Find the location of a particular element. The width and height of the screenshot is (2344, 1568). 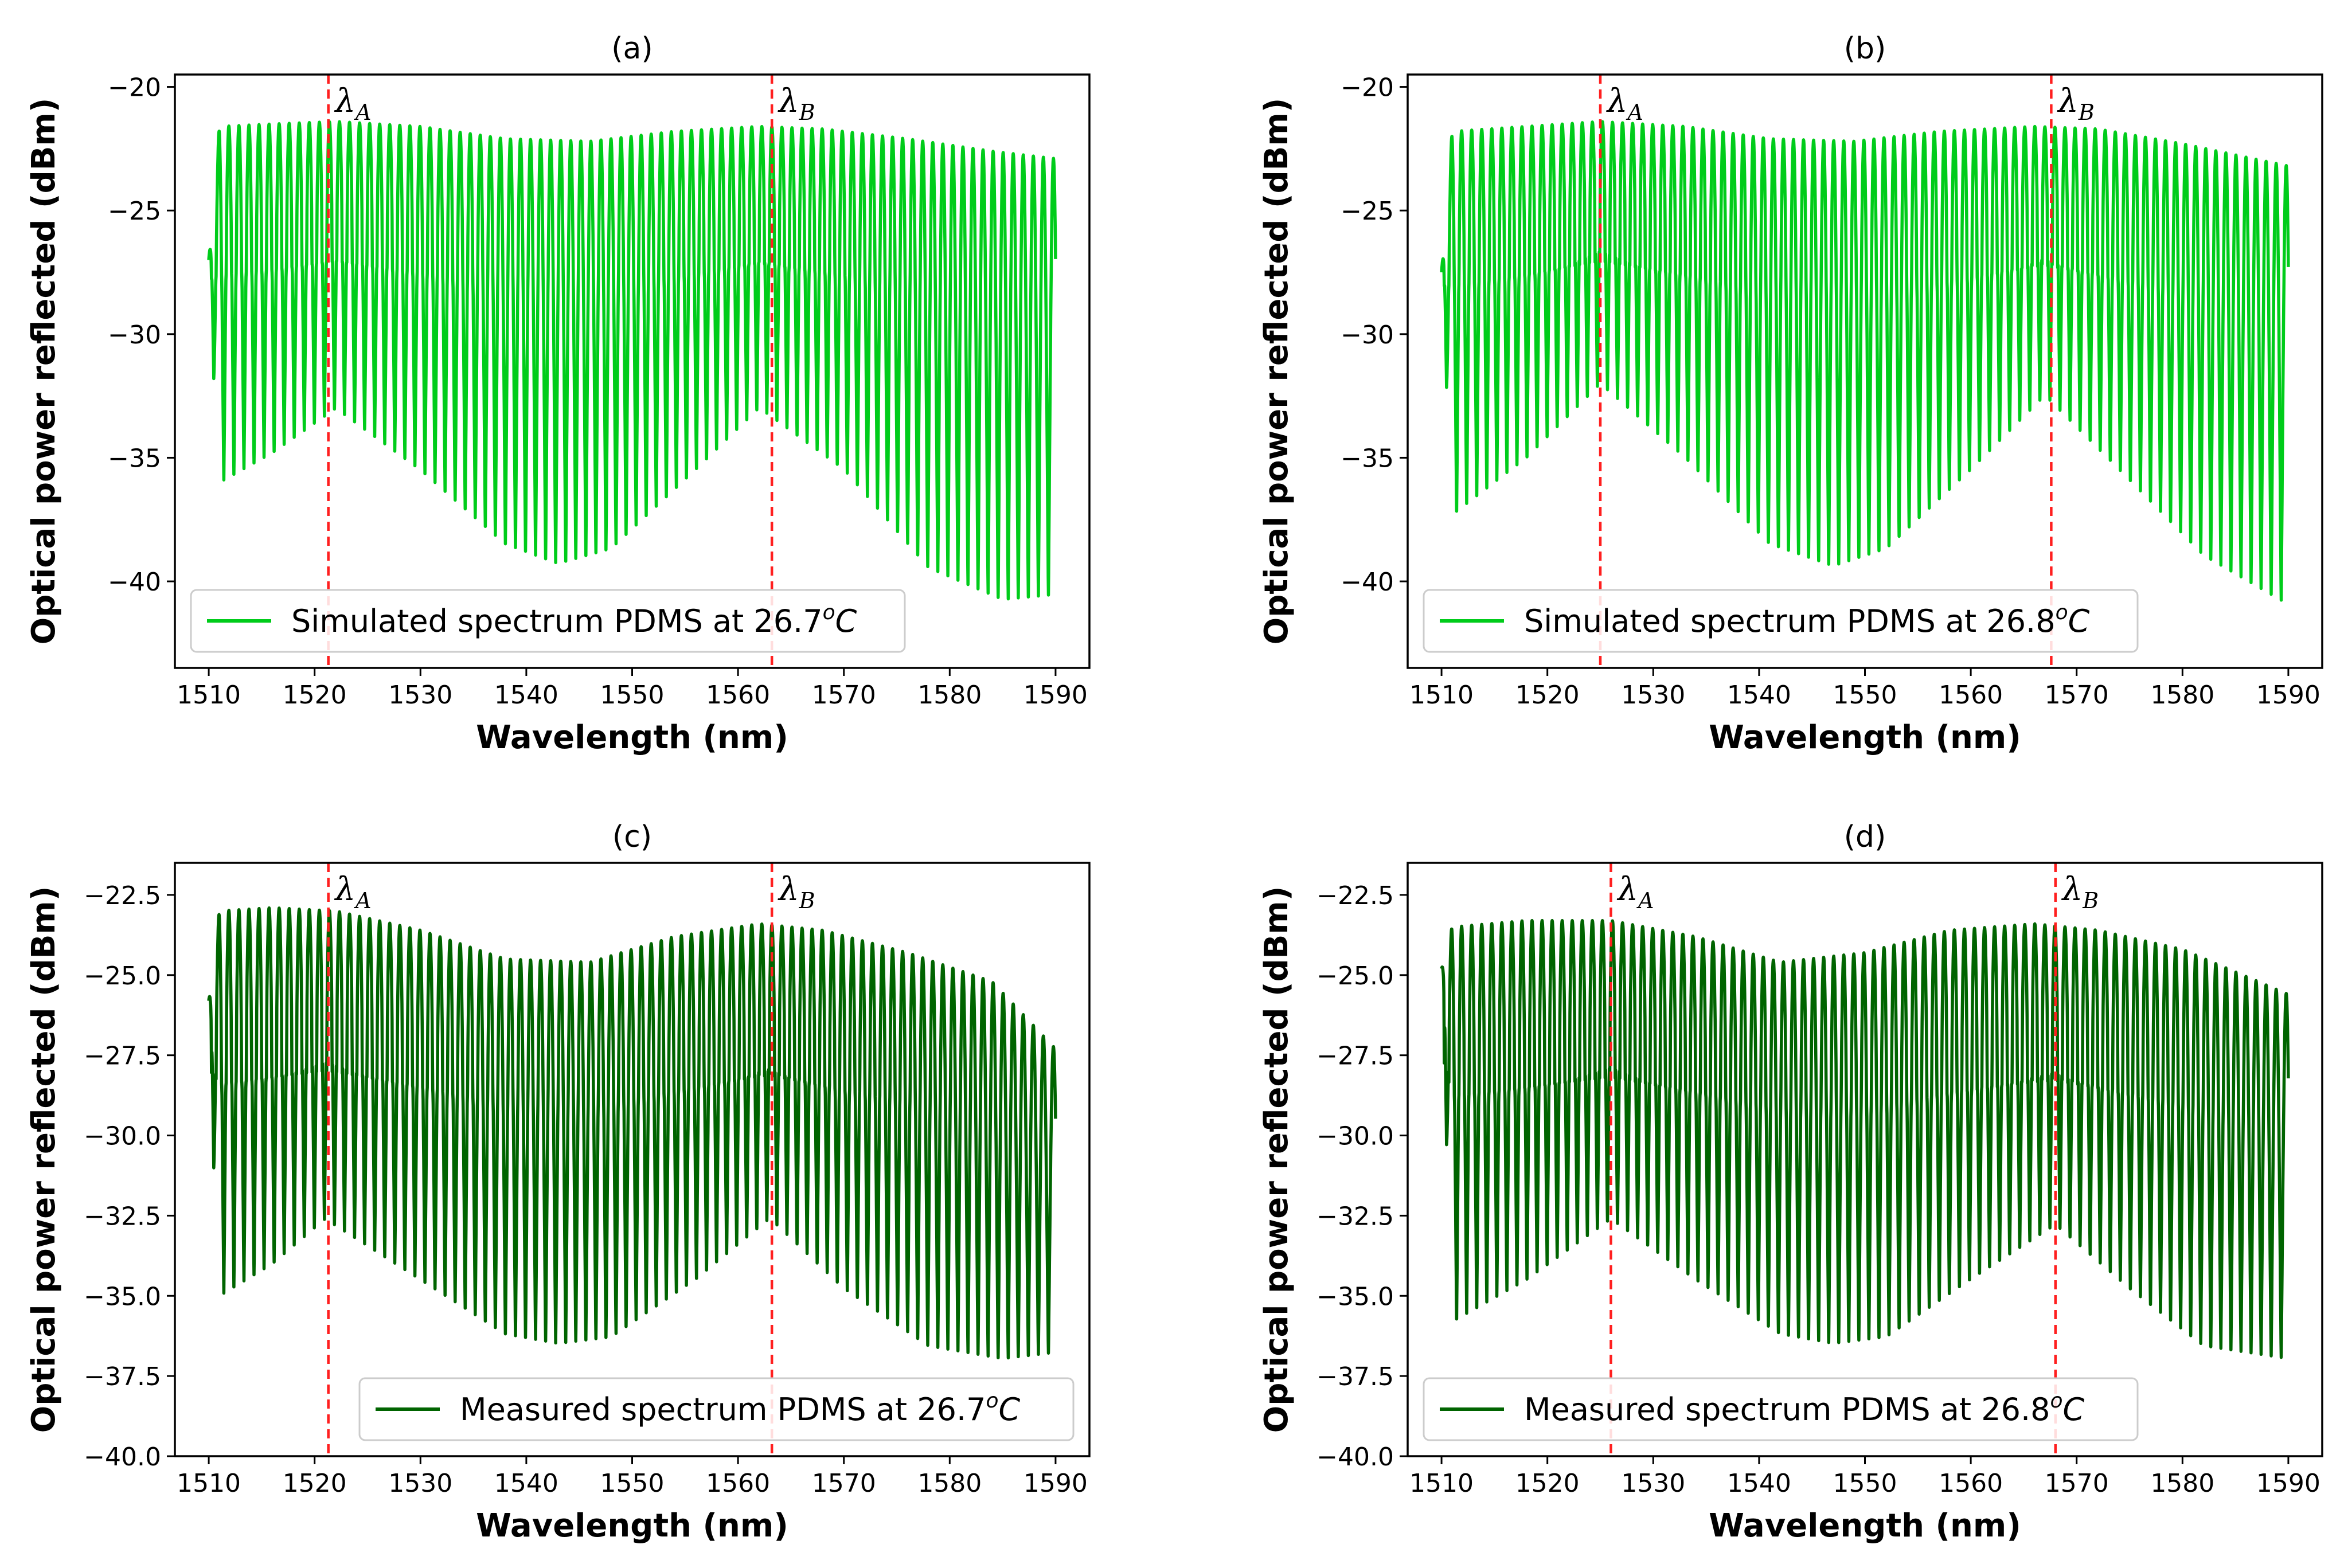

marker-subscript: B is located at coordinates (2086, 113).